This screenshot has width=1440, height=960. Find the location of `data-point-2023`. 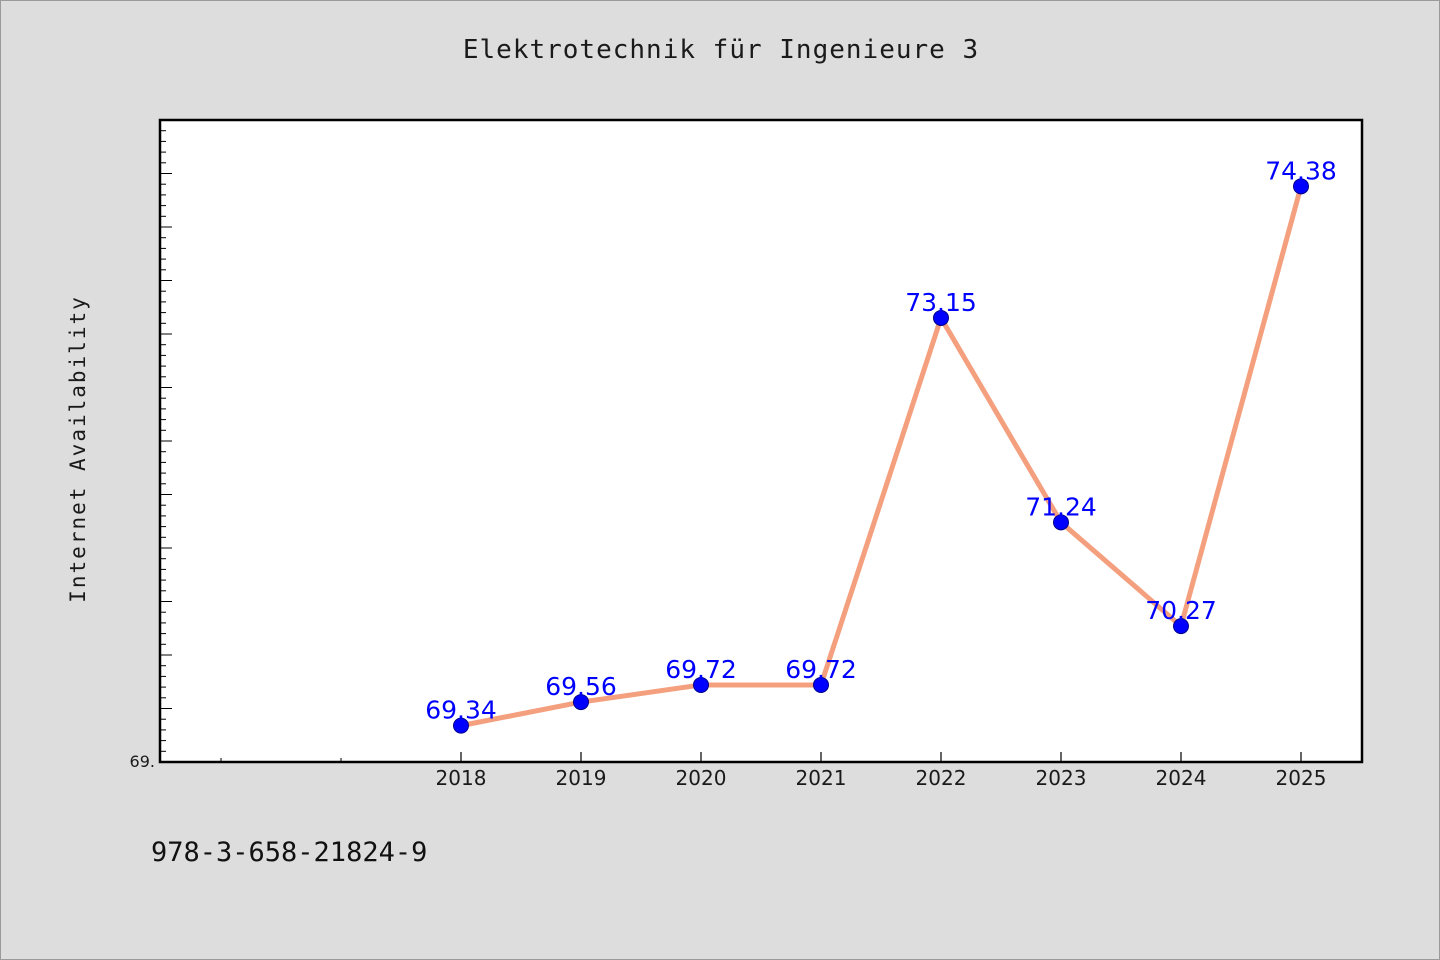

data-point-2023 is located at coordinates (1061, 522).